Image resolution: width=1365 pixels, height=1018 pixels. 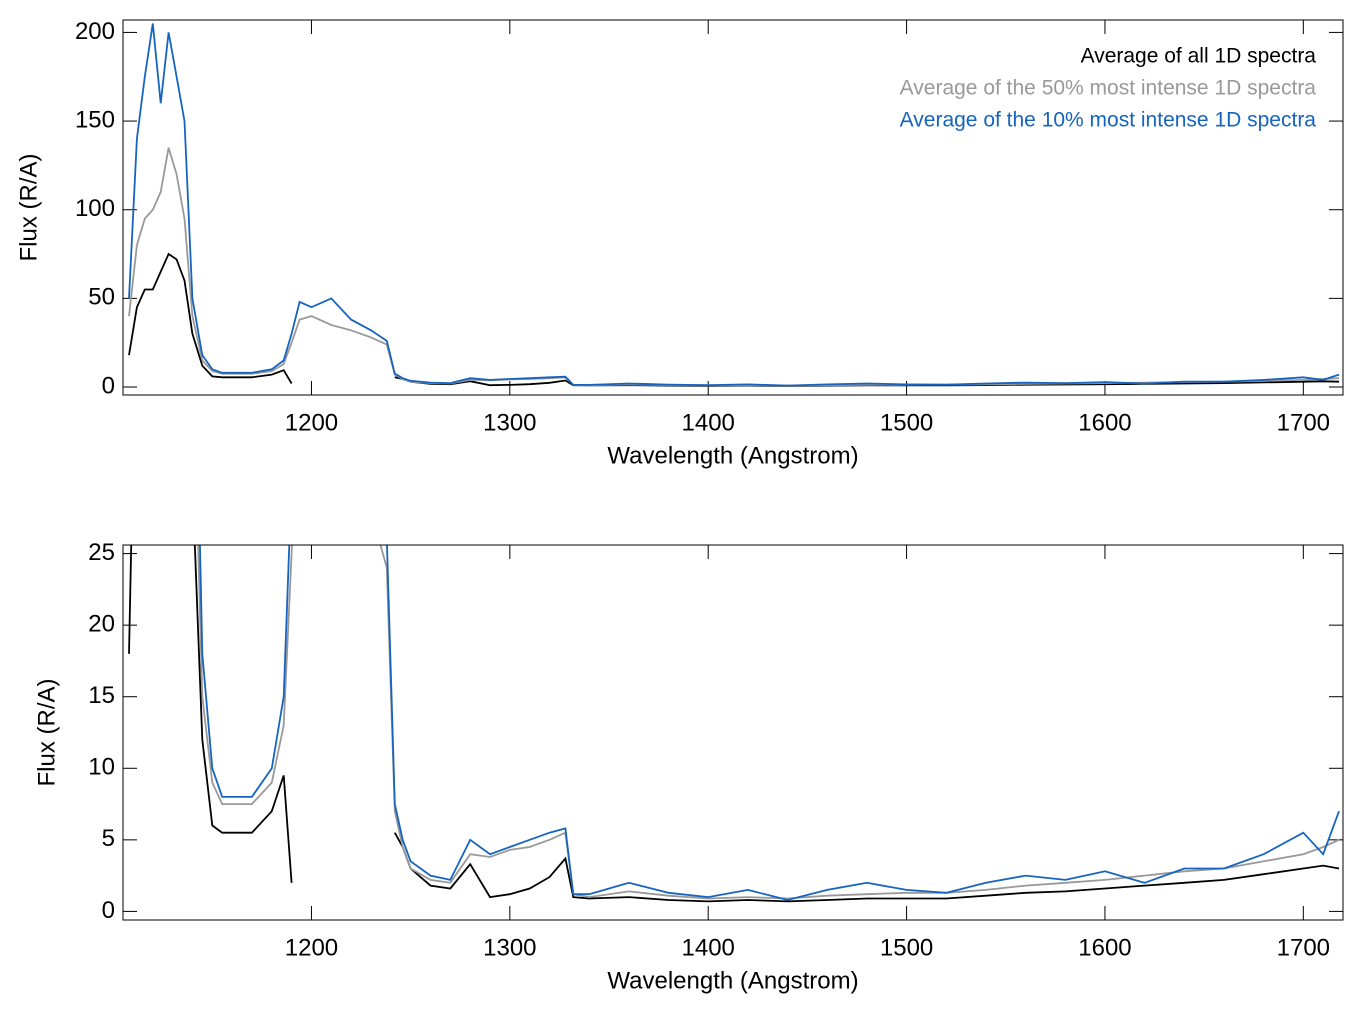 What do you see at coordinates (95, 119) in the screenshot?
I see `y-tick-label: 150` at bounding box center [95, 119].